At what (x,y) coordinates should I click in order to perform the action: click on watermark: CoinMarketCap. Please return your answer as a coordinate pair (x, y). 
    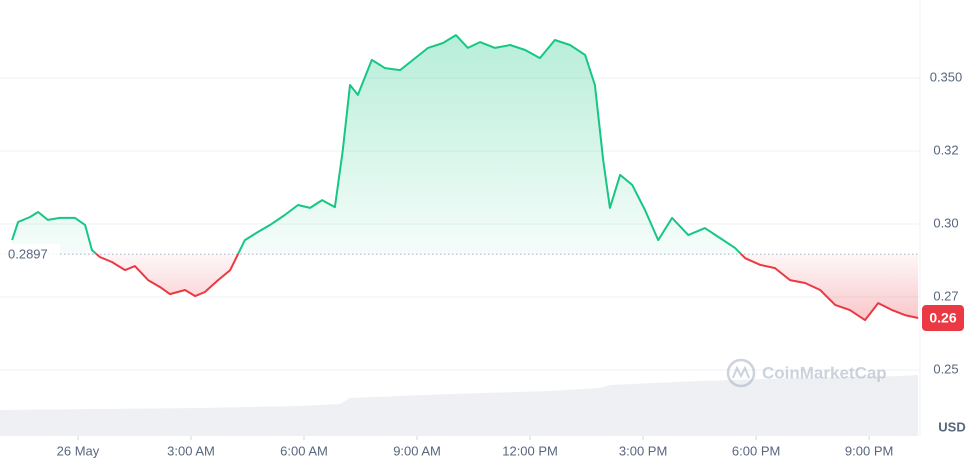
    Looking at the image, I should click on (806, 373).